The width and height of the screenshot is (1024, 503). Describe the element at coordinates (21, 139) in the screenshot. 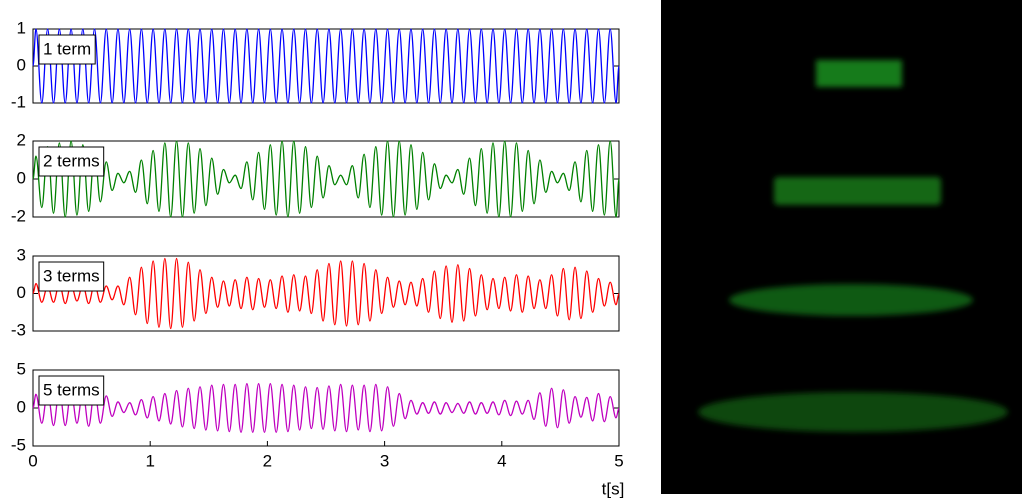

I see `y-tick-label: 2` at that location.